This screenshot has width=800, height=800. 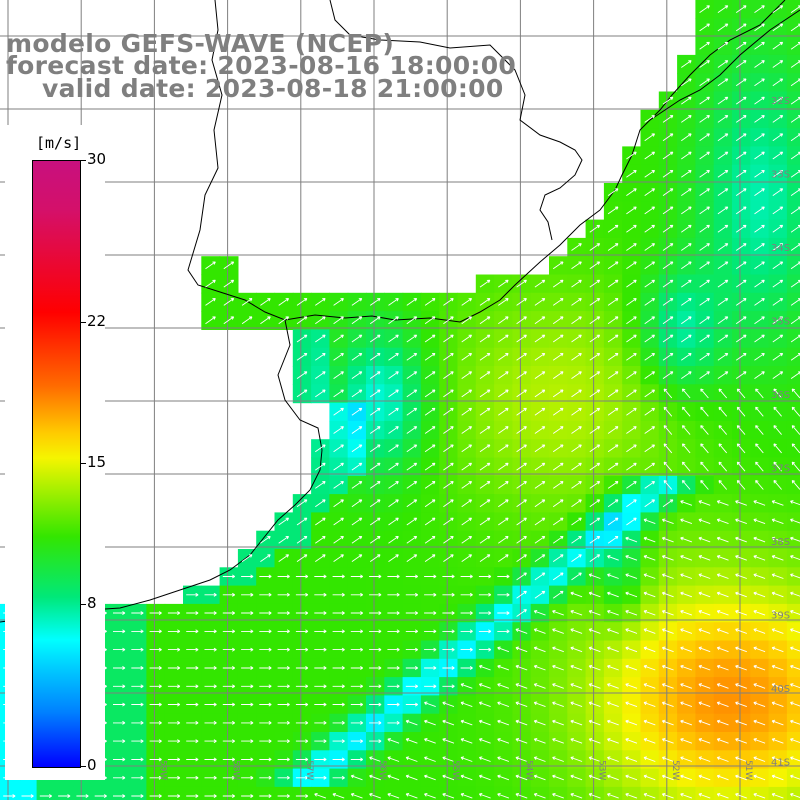 I want to click on latitude-label: 41S, so click(x=780, y=763).